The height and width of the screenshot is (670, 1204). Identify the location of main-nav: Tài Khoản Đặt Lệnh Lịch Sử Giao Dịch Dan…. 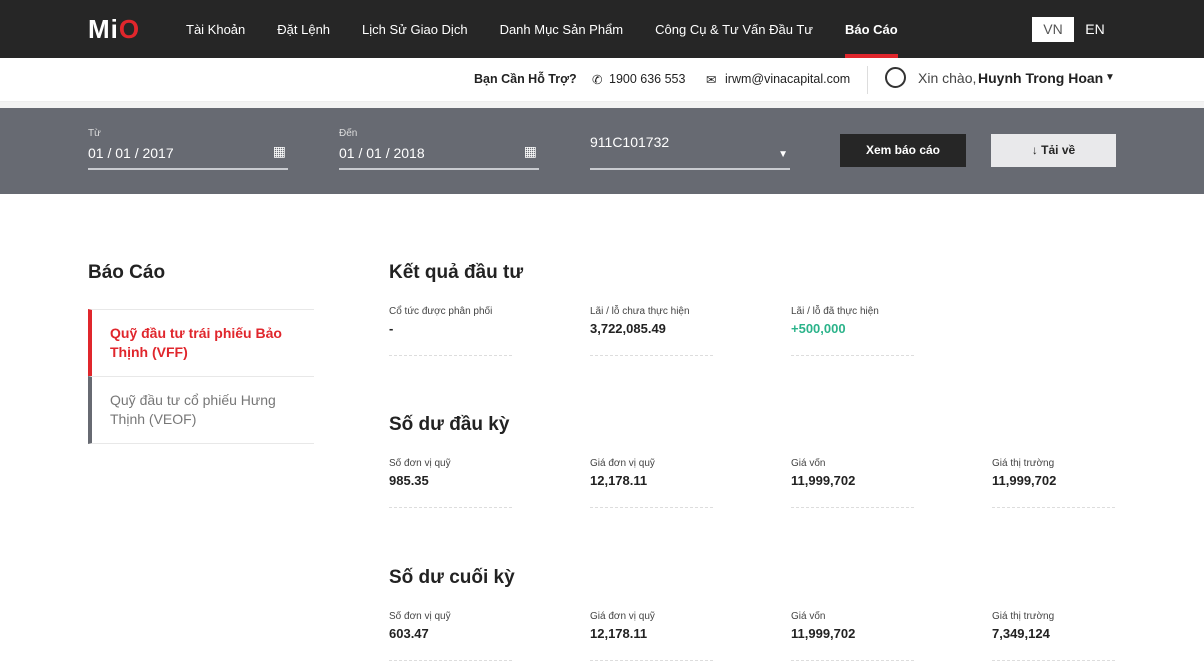
(542, 29).